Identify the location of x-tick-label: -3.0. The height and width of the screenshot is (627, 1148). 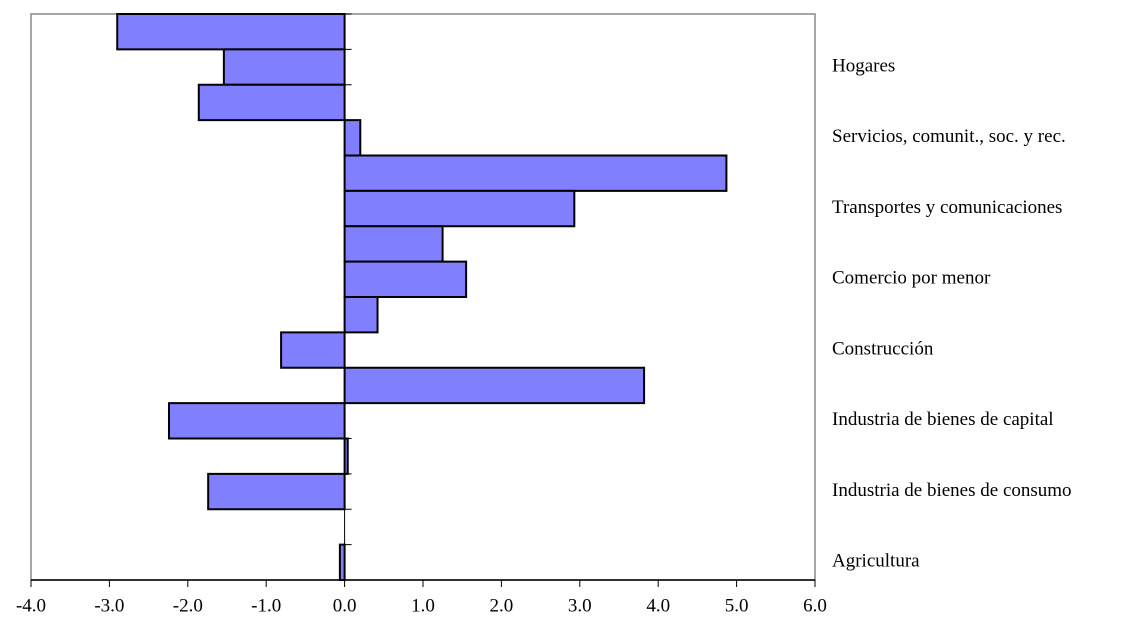
(109, 605).